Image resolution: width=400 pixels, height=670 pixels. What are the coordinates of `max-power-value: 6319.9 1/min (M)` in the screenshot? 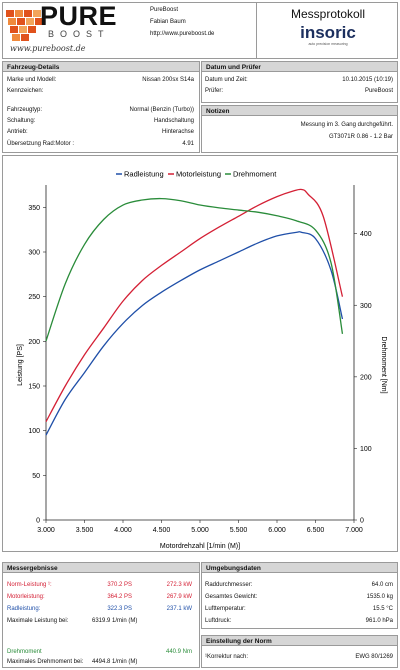 It's located at (115, 621).